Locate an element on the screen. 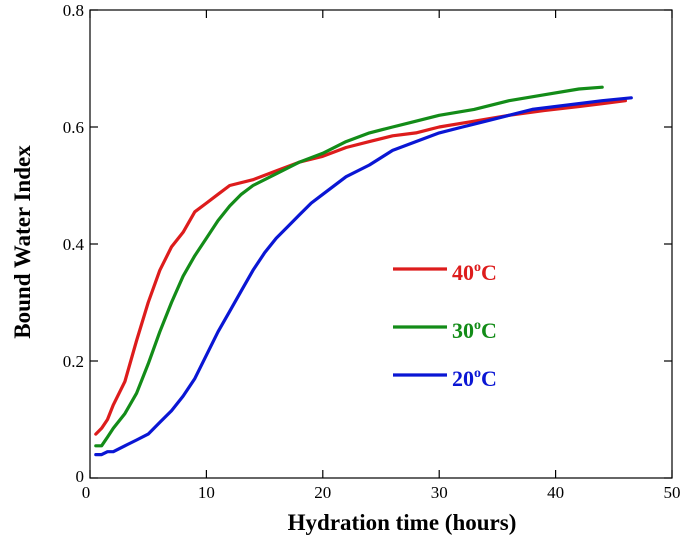 This screenshot has height=542, width=686. x-tick-label: 0 is located at coordinates (86, 492).